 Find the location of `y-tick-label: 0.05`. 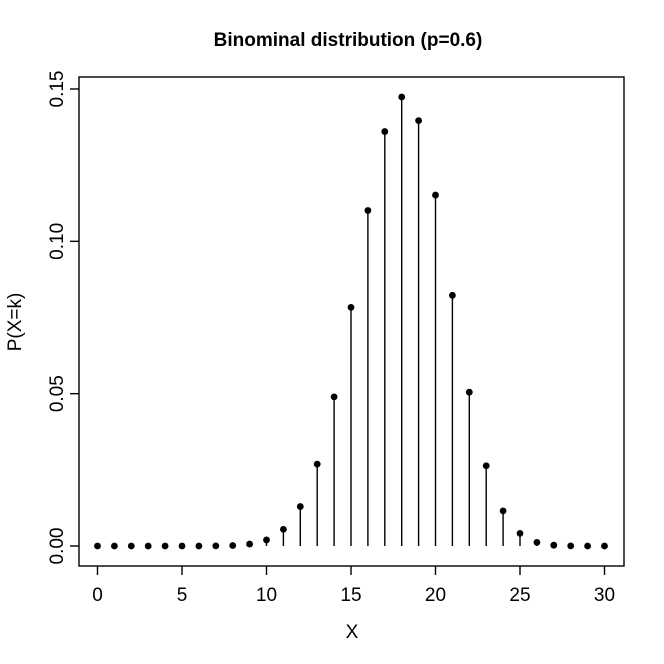

y-tick-label: 0.05 is located at coordinates (57, 393).